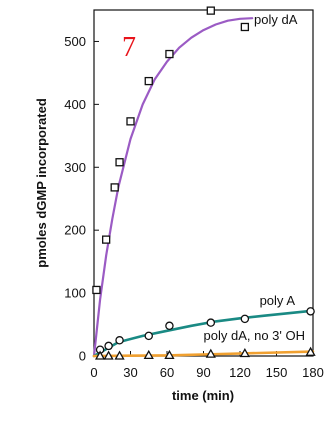  I want to click on x-tick-label: 90, so click(203, 372).